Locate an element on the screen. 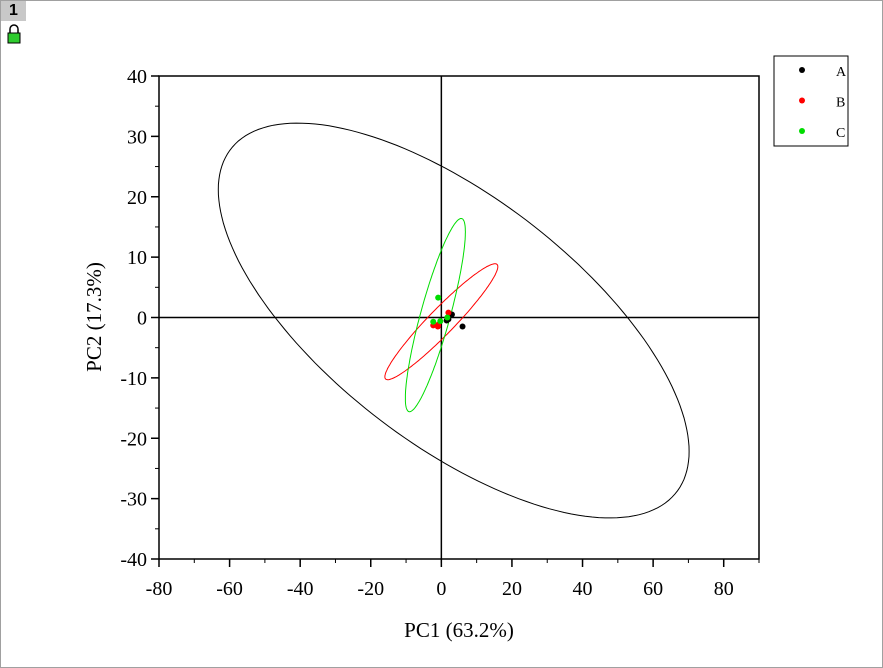 This screenshot has height=668, width=883. x-axis-title: PC1 (63.2%) is located at coordinates (459, 630).